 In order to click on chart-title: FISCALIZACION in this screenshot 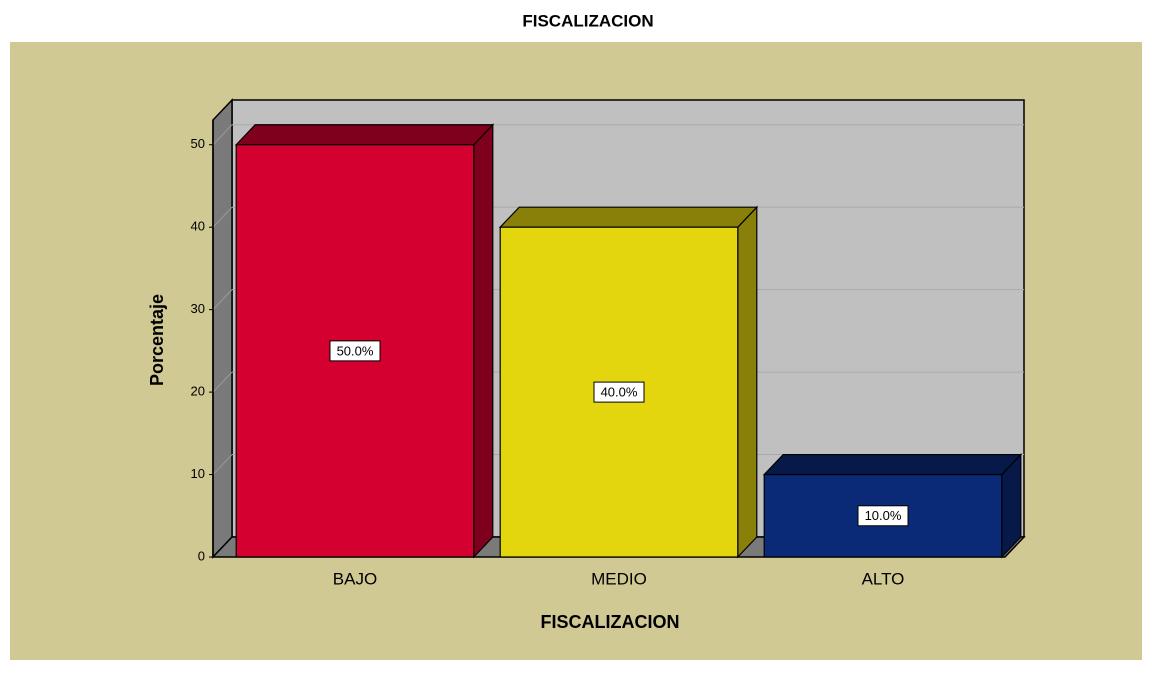, I will do `click(587, 20)`.